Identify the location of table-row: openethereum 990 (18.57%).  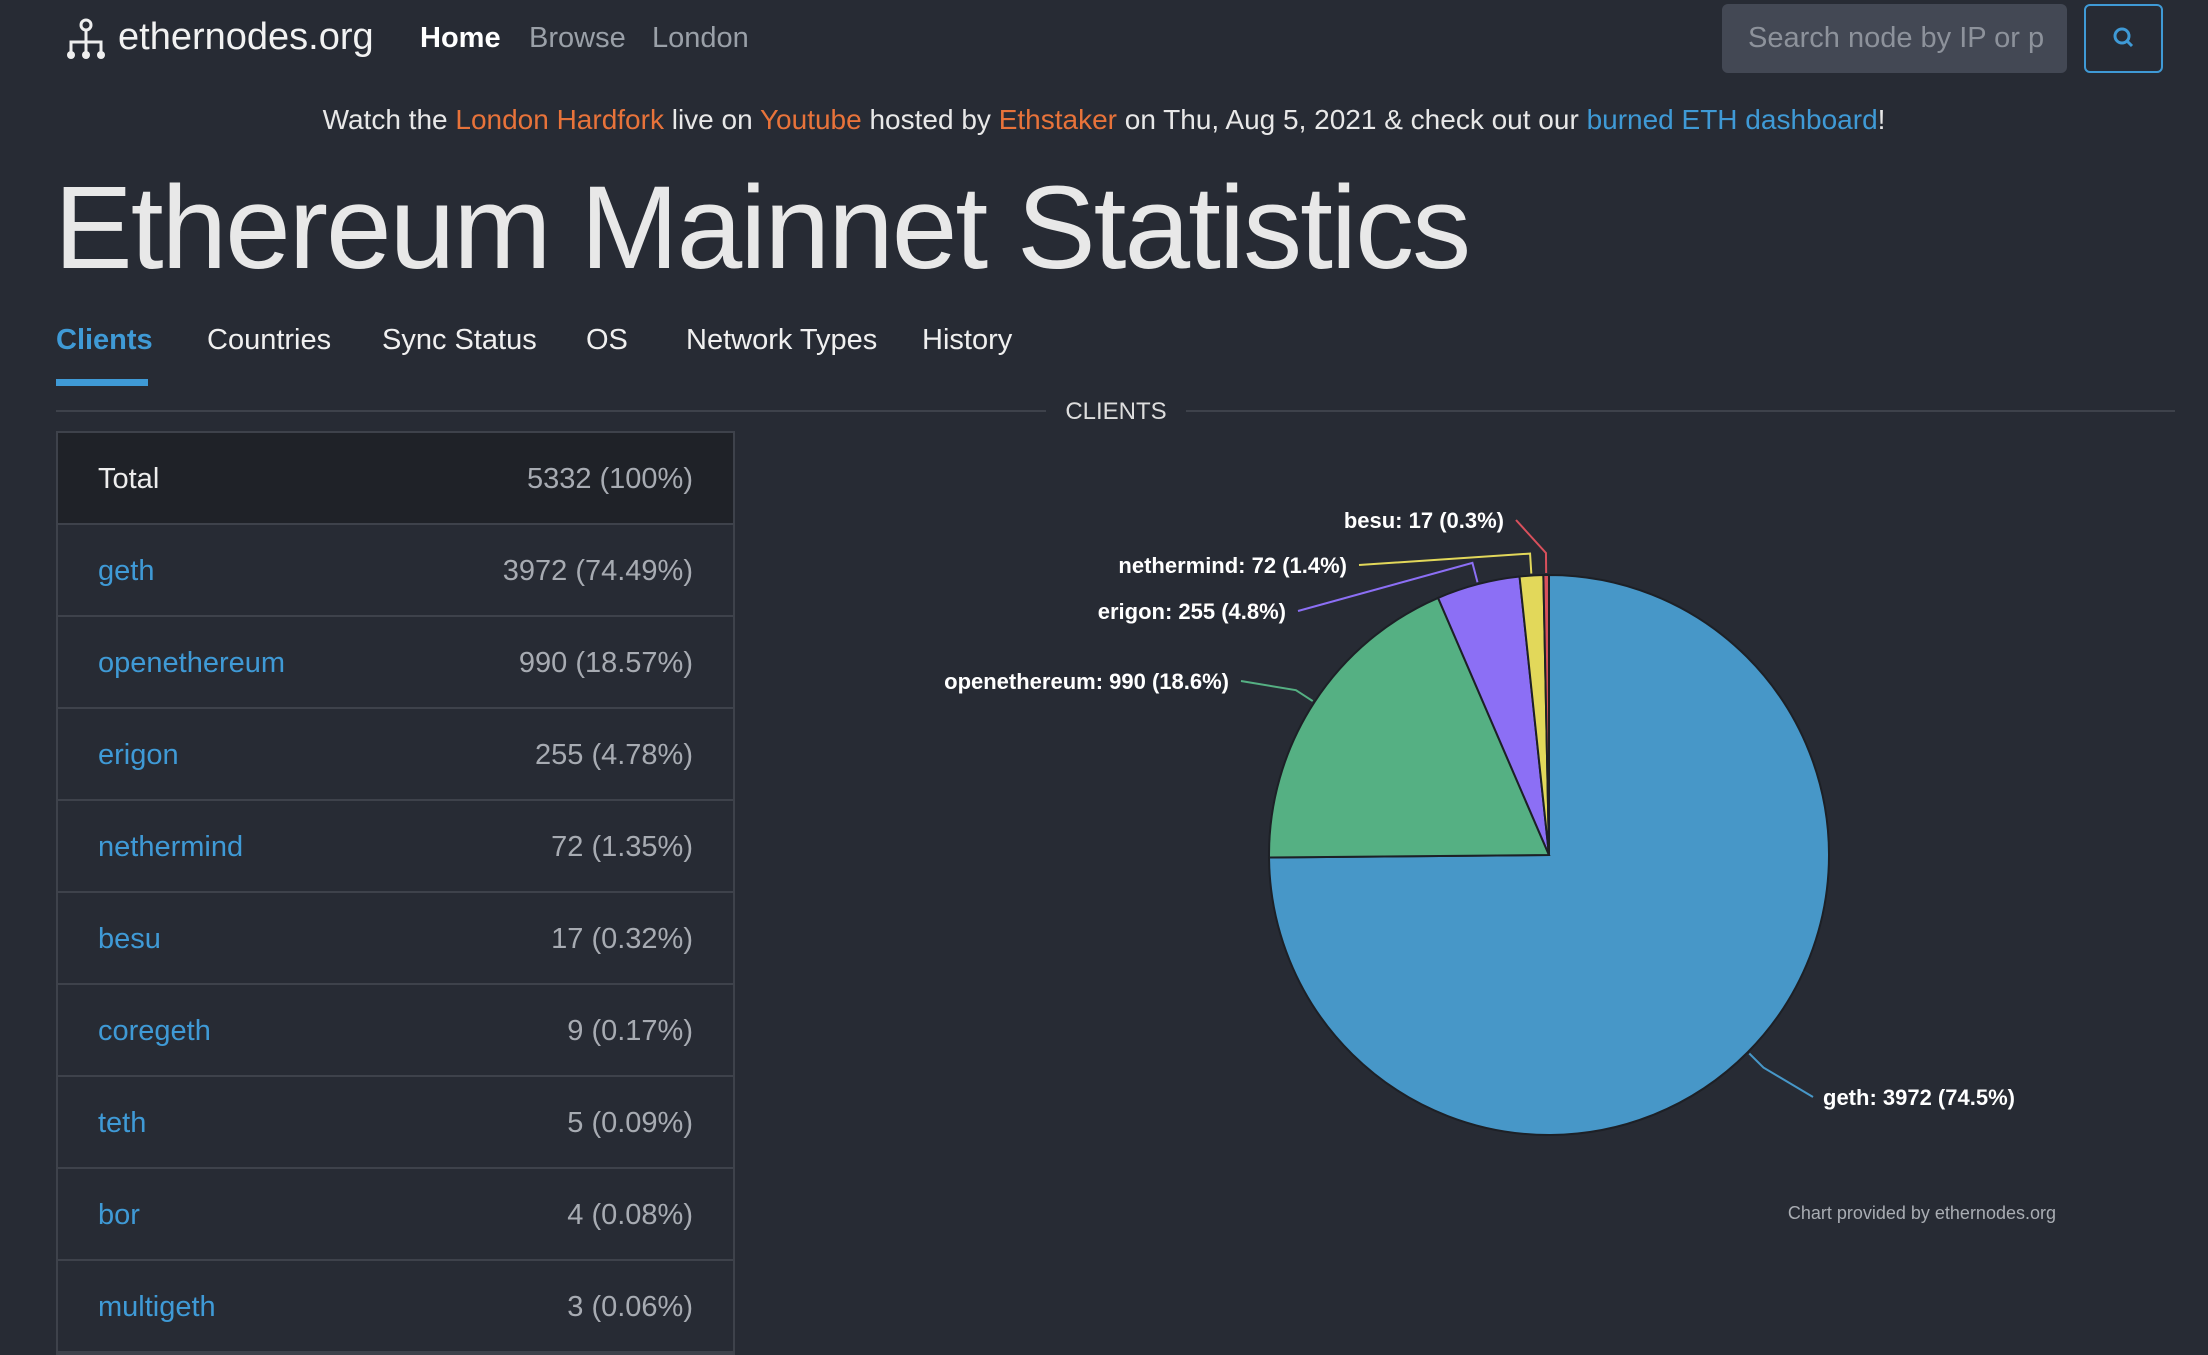
(395, 663).